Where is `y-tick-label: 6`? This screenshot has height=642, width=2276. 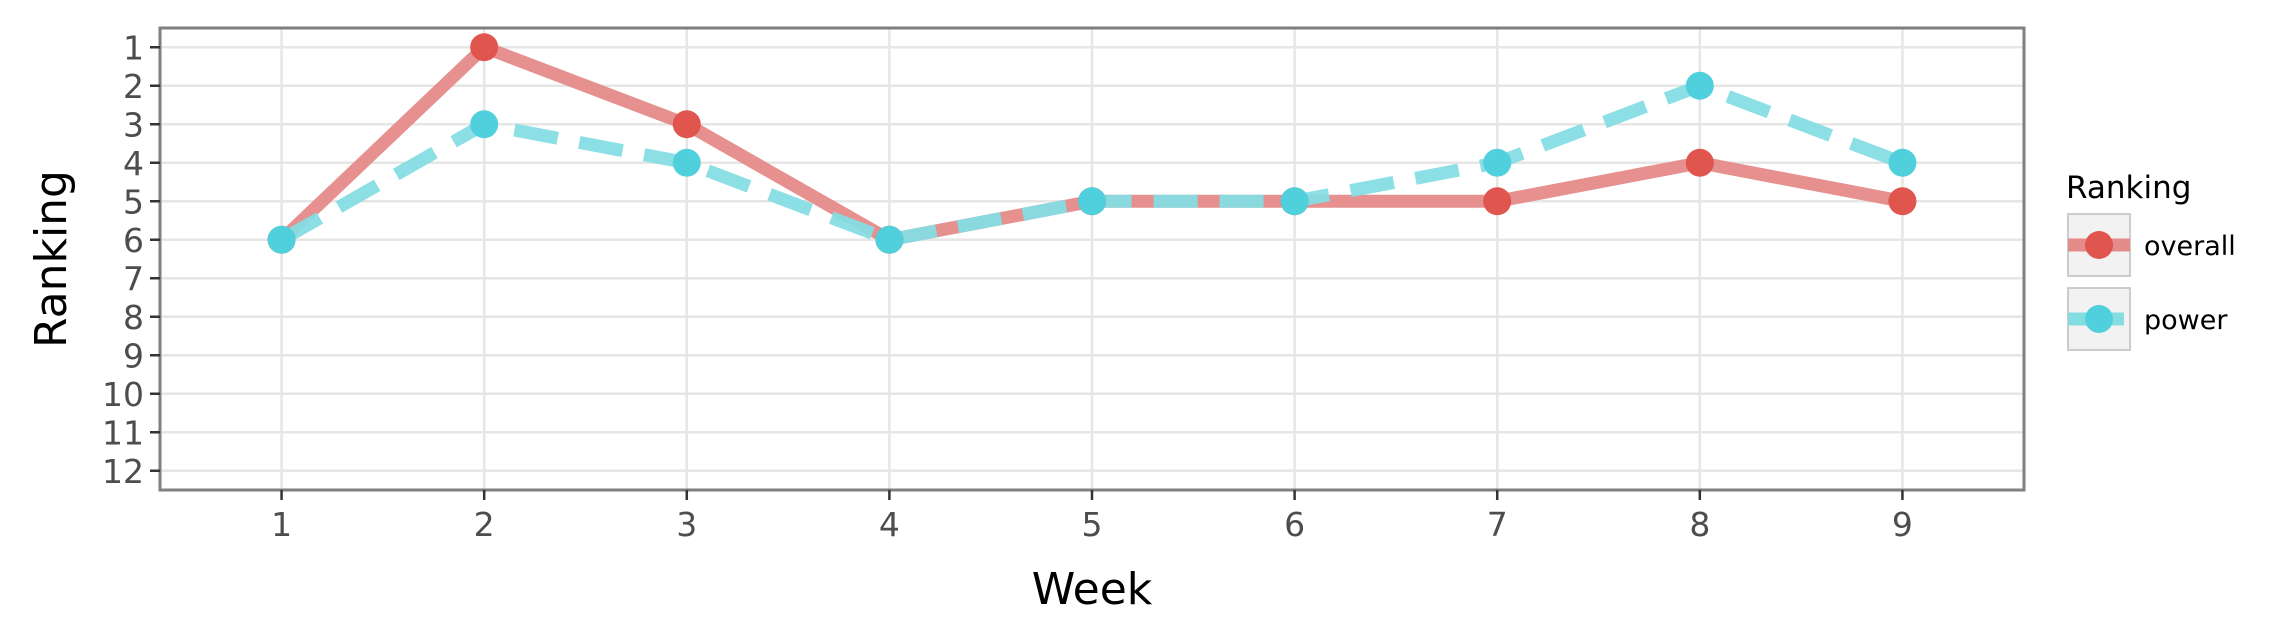
y-tick-label: 6 is located at coordinates (133, 240).